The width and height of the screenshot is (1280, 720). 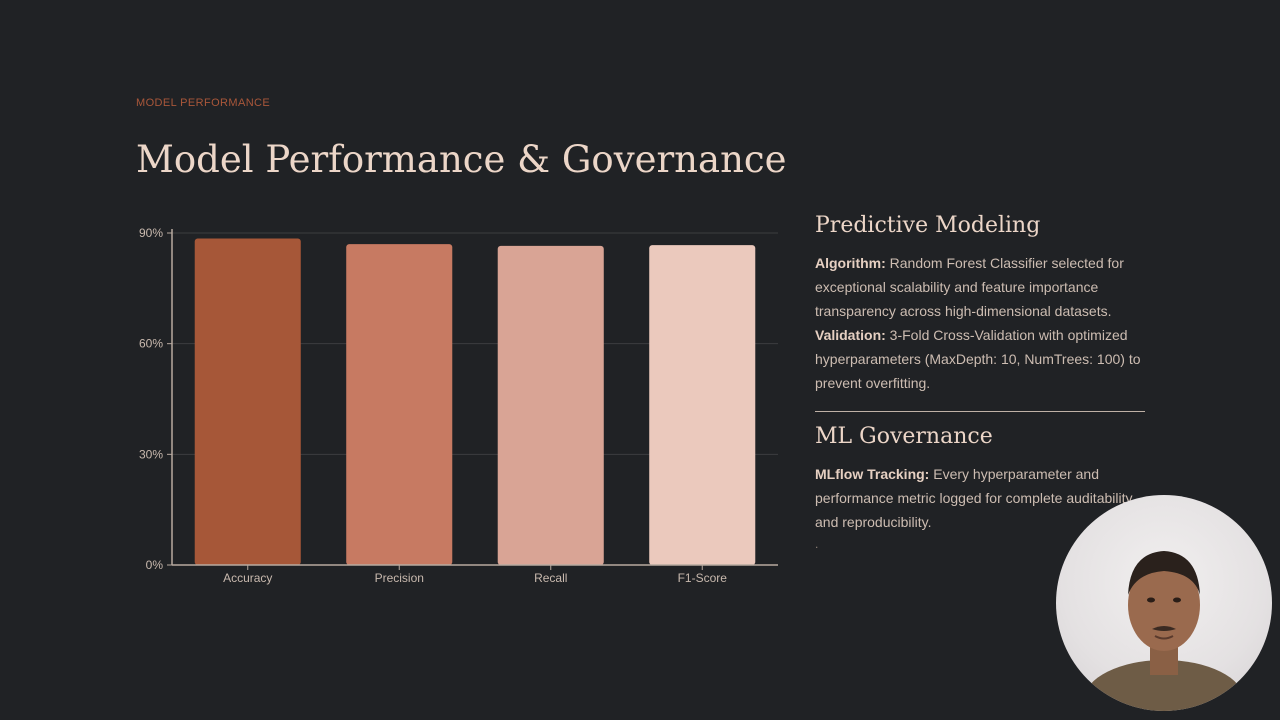 What do you see at coordinates (203, 103) in the screenshot?
I see `section-eyebrow: MODEL PERFORMANCE` at bounding box center [203, 103].